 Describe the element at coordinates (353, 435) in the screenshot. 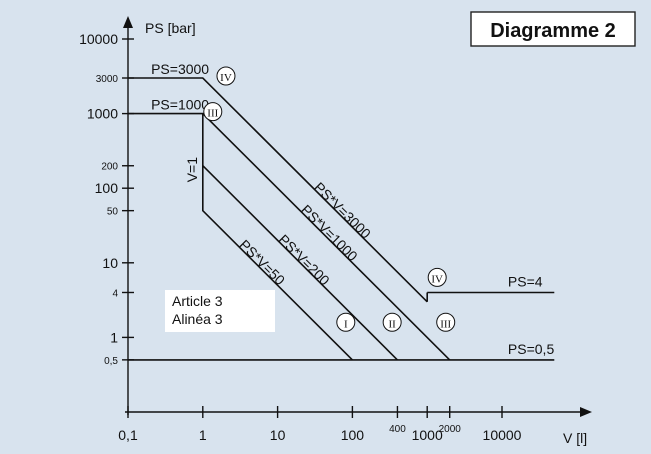

I see `x-tick-label: 100` at that location.